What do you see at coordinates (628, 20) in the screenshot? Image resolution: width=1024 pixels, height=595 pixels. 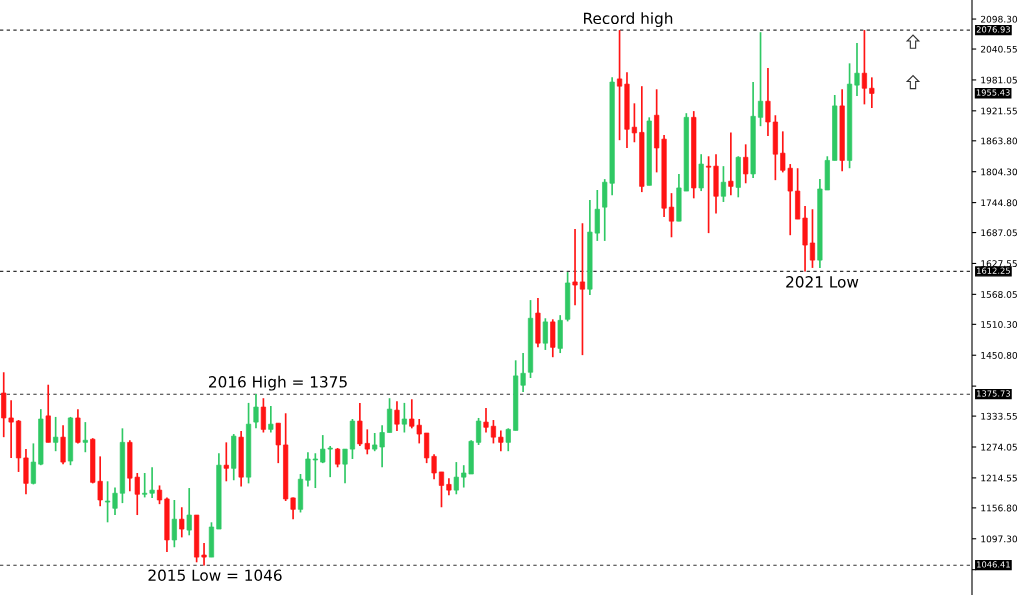 I see `annotation: Record high` at bounding box center [628, 20].